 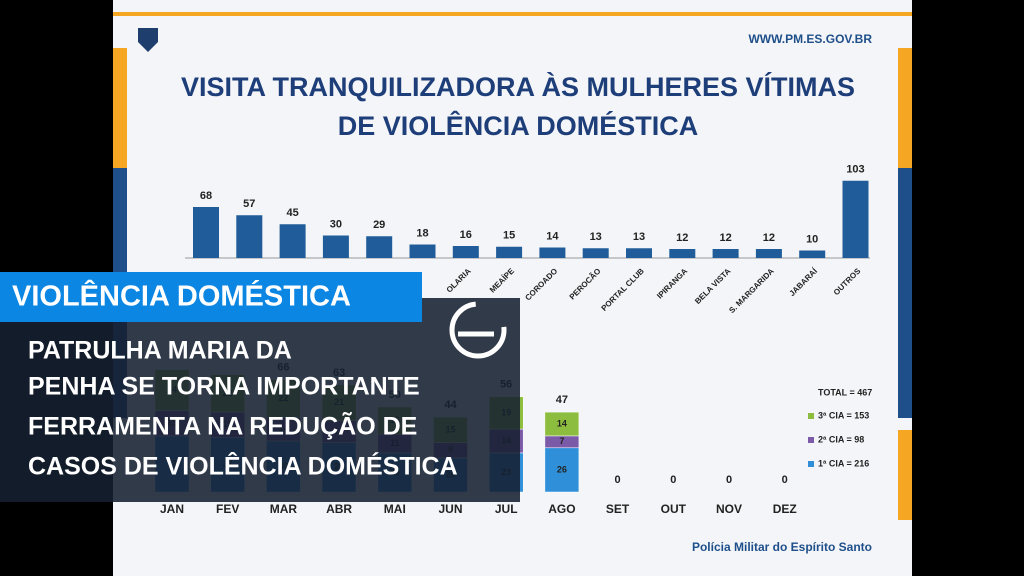 What do you see at coordinates (478, 330) in the screenshot?
I see `channel-logo` at bounding box center [478, 330].